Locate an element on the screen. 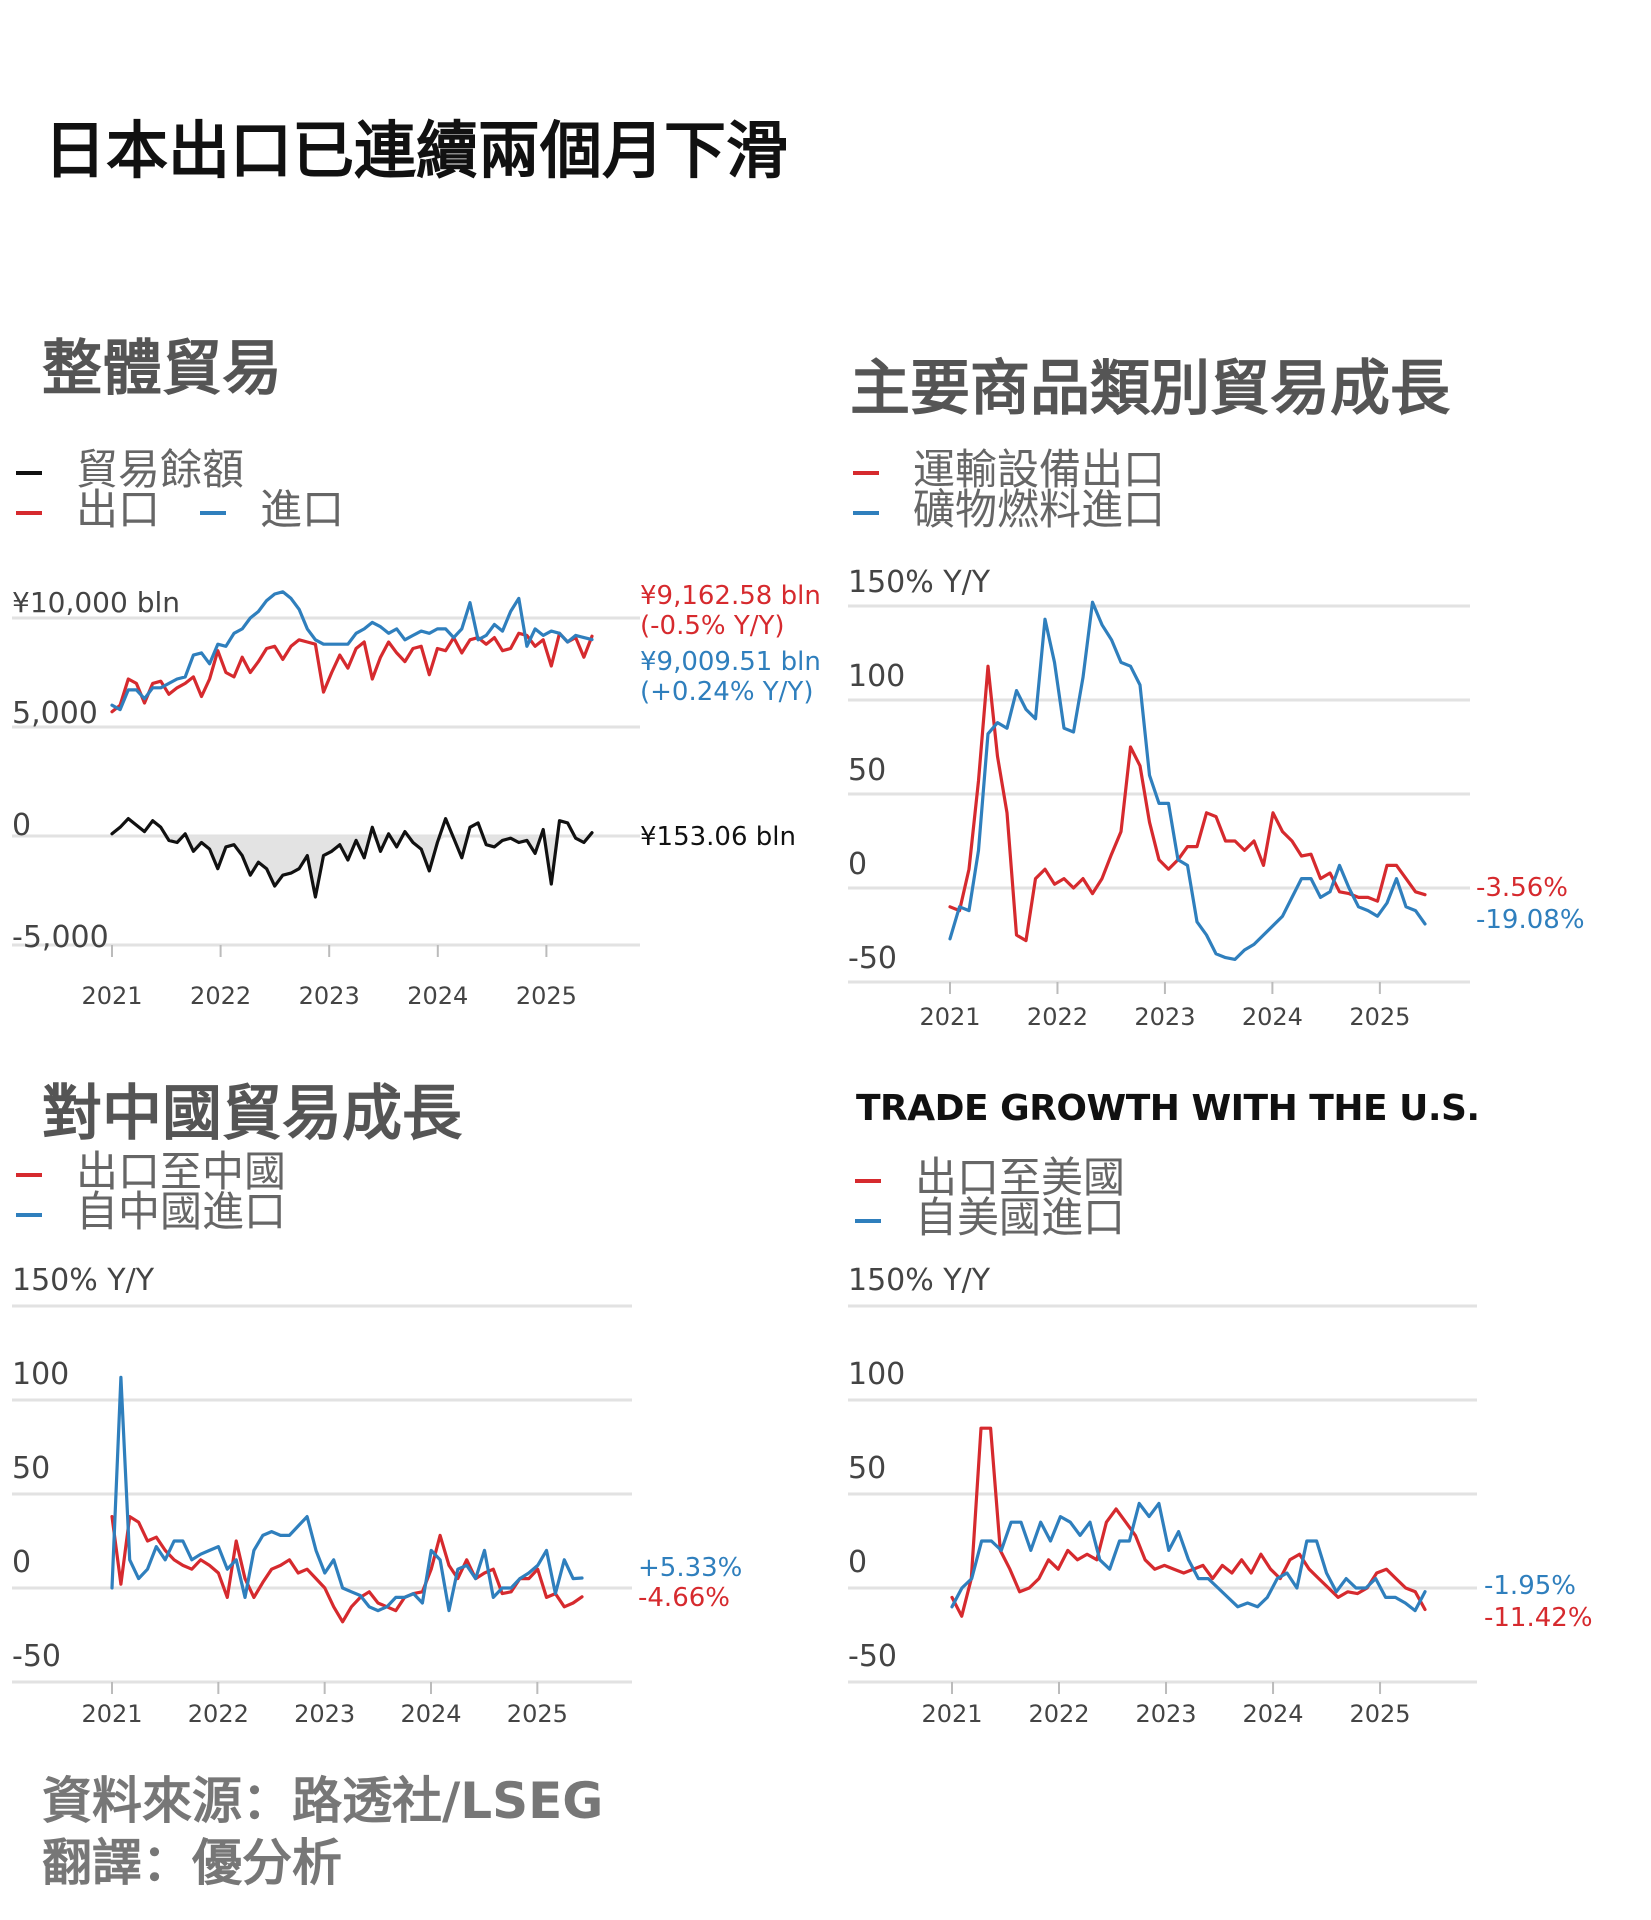 This screenshot has width=1651, height=1920. end-label-exports-value: ¥9,162.58 bln is located at coordinates (730, 596).